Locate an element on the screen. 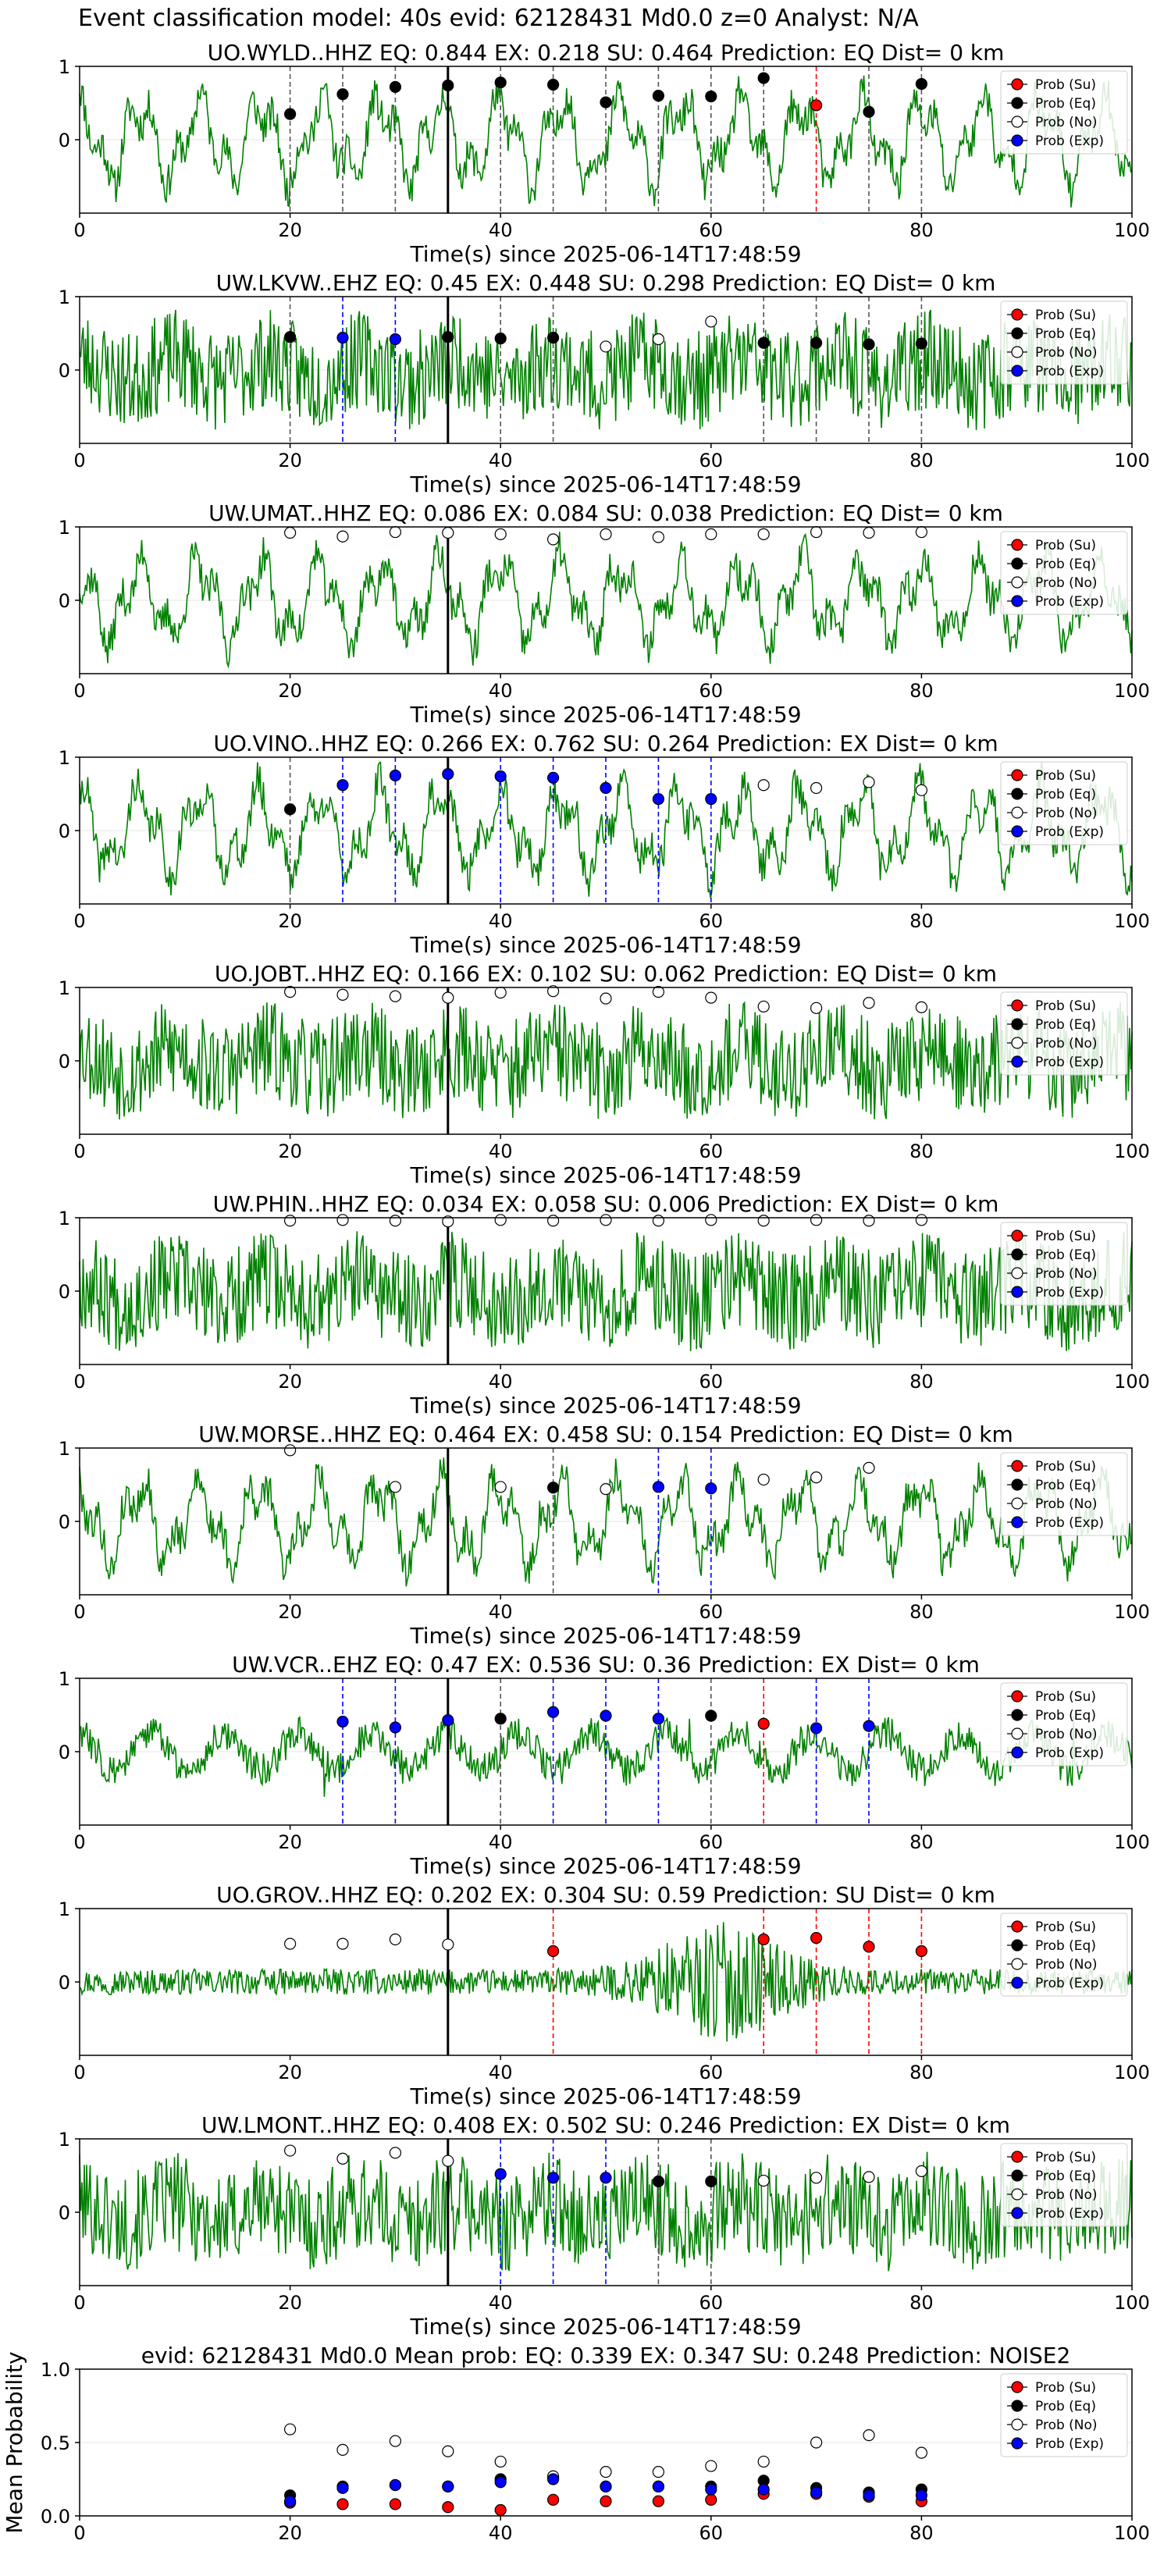 This screenshot has width=1171, height=2576. window-lines is located at coordinates (606, 1751).